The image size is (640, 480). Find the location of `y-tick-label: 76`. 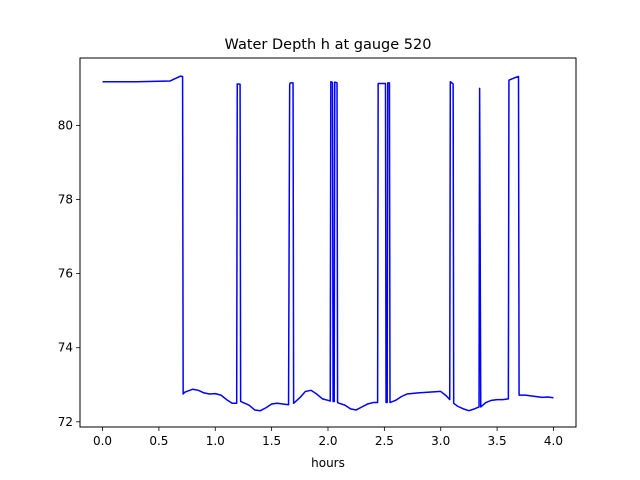

y-tick-label: 76 is located at coordinates (65, 274).